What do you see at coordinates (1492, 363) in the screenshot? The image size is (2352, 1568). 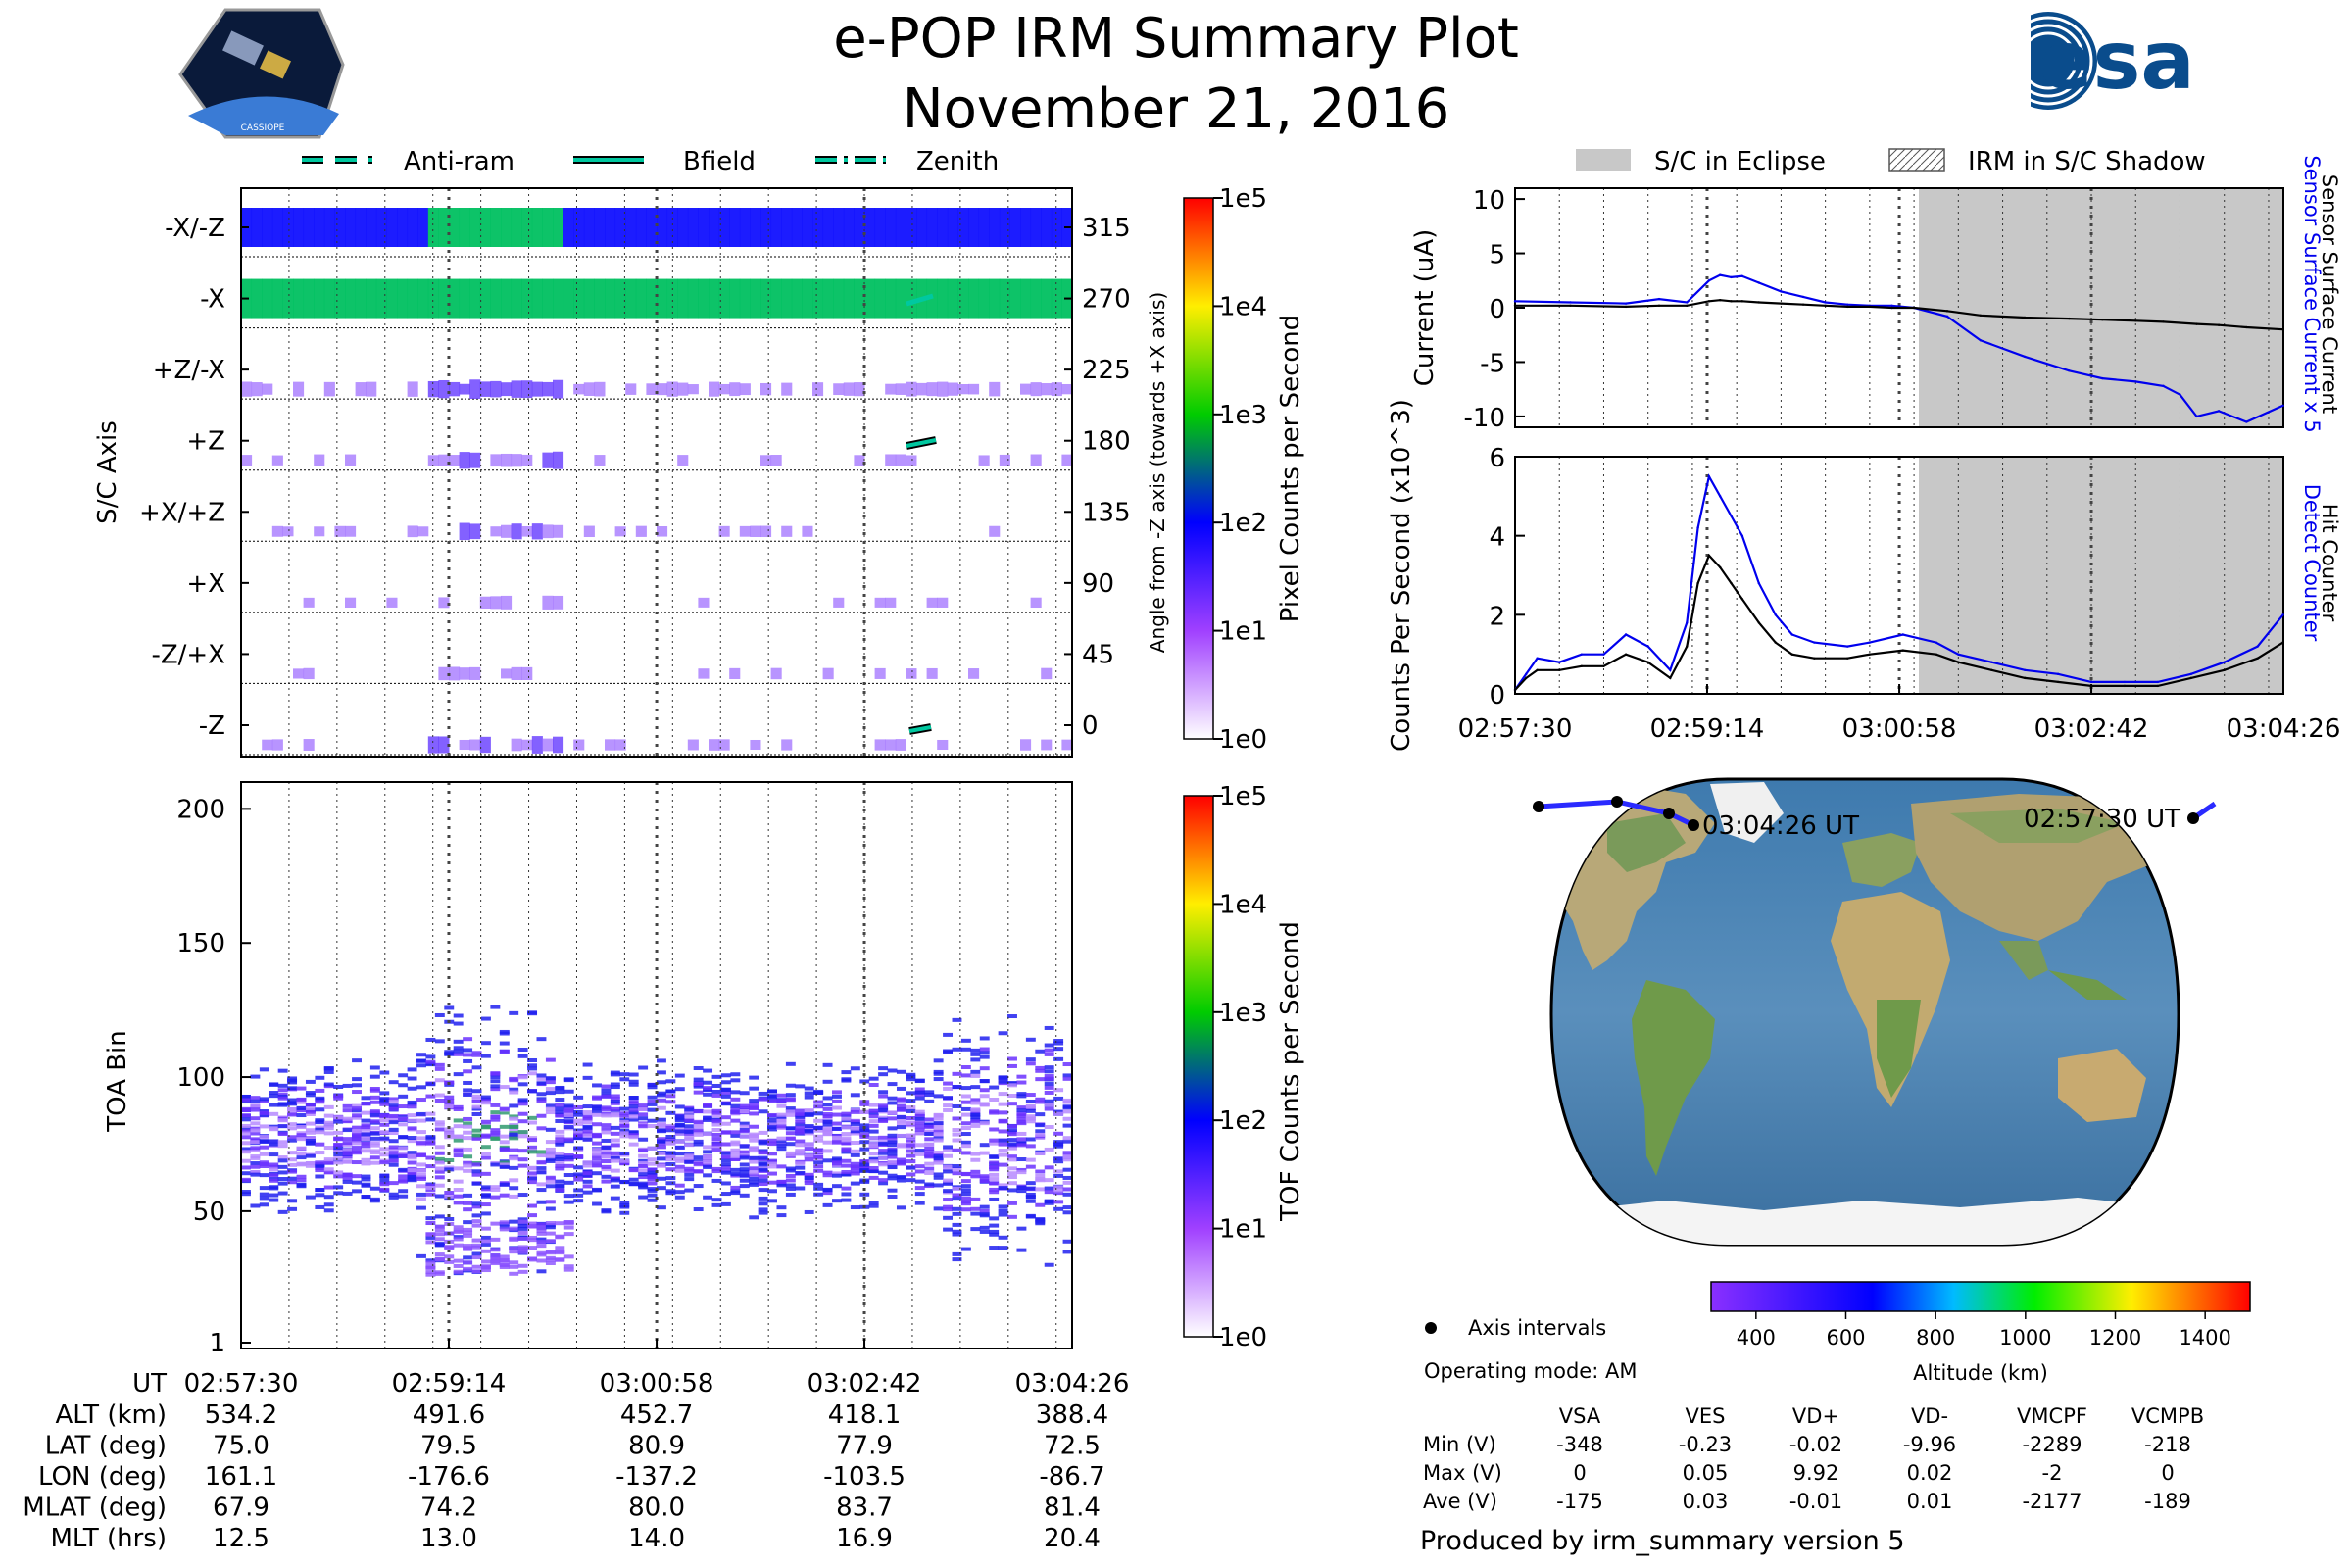 I see `line-ytick-label: -5` at bounding box center [1492, 363].